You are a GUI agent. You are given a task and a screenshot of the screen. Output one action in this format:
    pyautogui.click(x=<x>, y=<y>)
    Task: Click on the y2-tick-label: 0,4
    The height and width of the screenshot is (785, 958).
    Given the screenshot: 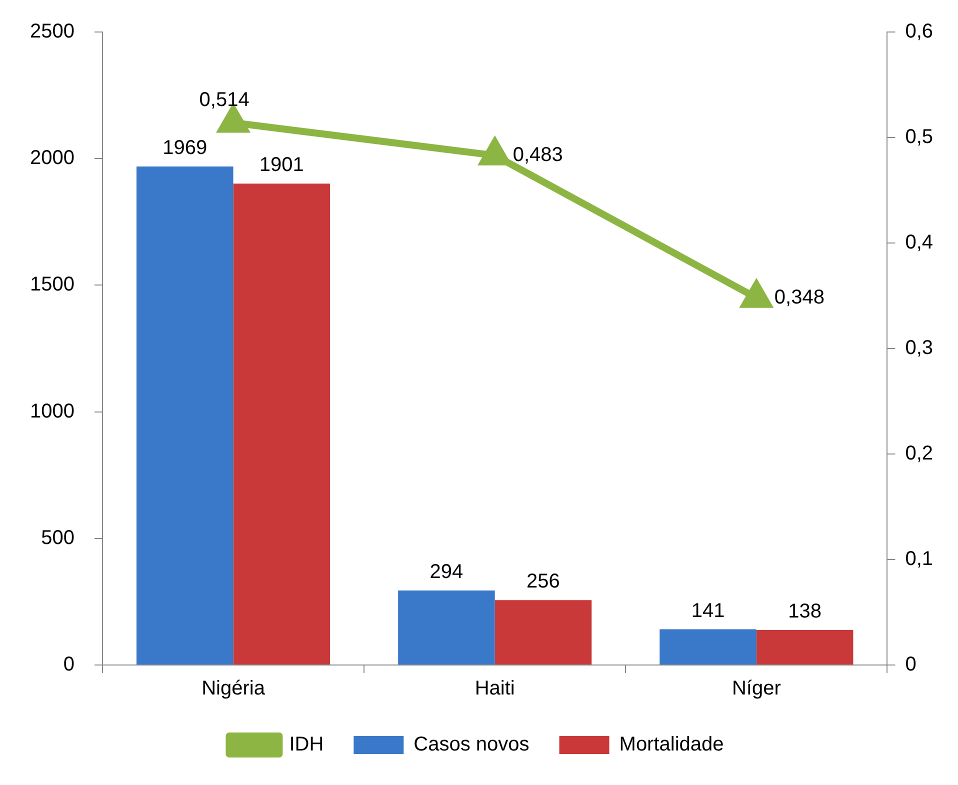 What is the action you would take?
    pyautogui.click(x=919, y=243)
    